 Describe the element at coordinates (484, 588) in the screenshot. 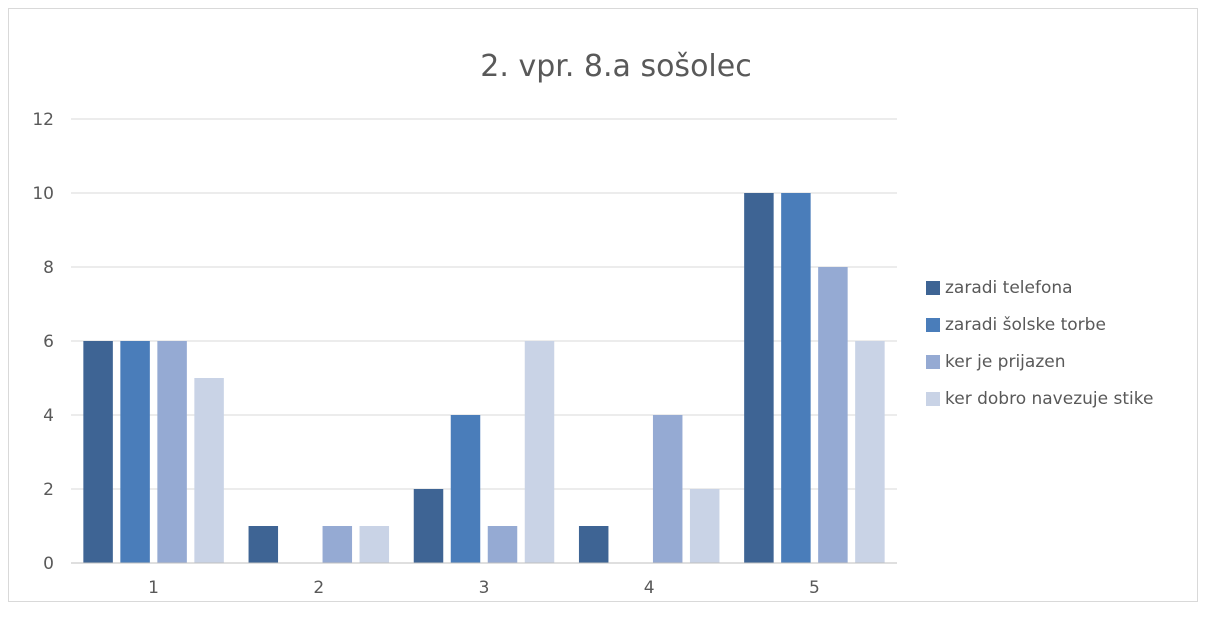

I see `x-tick-label: 3` at that location.